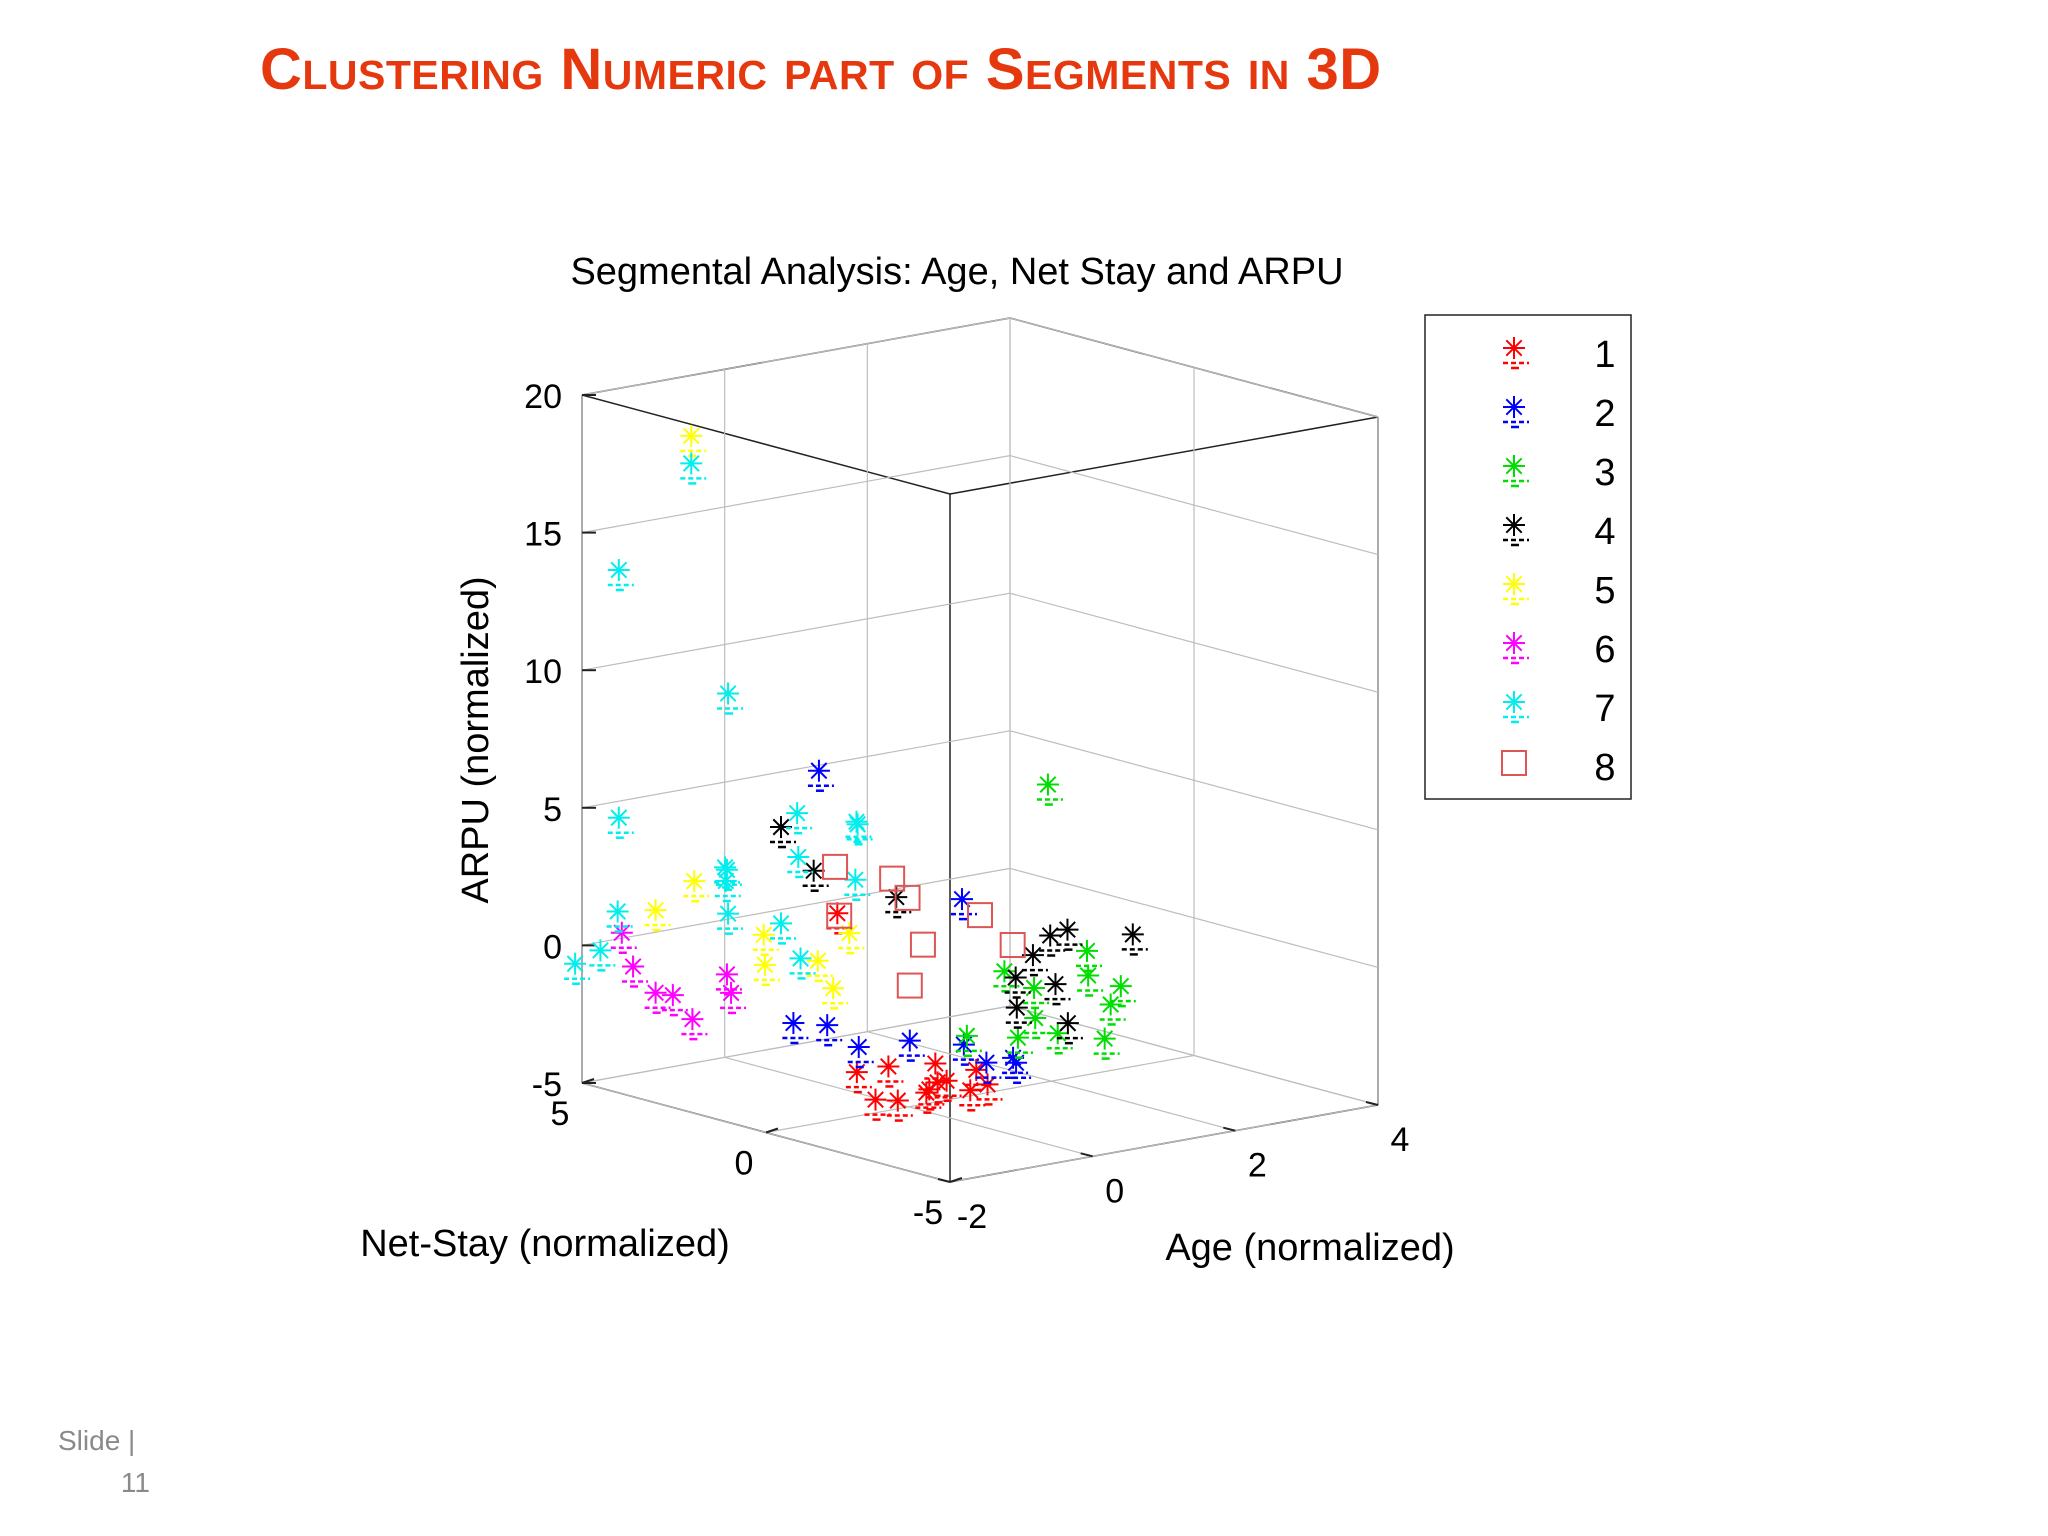 Image resolution: width=2048 pixels, height=1536 pixels. Describe the element at coordinates (1604, 768) in the screenshot. I see `legend-label-8: 8` at that location.